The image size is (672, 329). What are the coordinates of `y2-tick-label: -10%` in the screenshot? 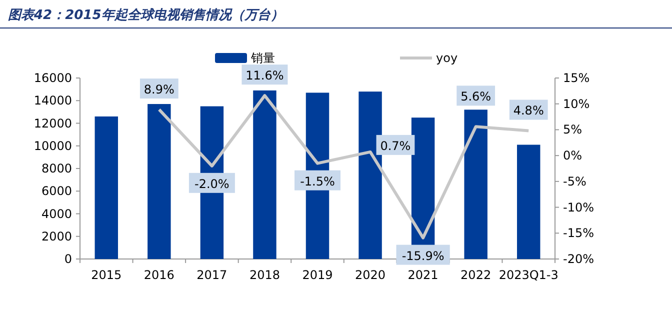 It's located at (578, 207).